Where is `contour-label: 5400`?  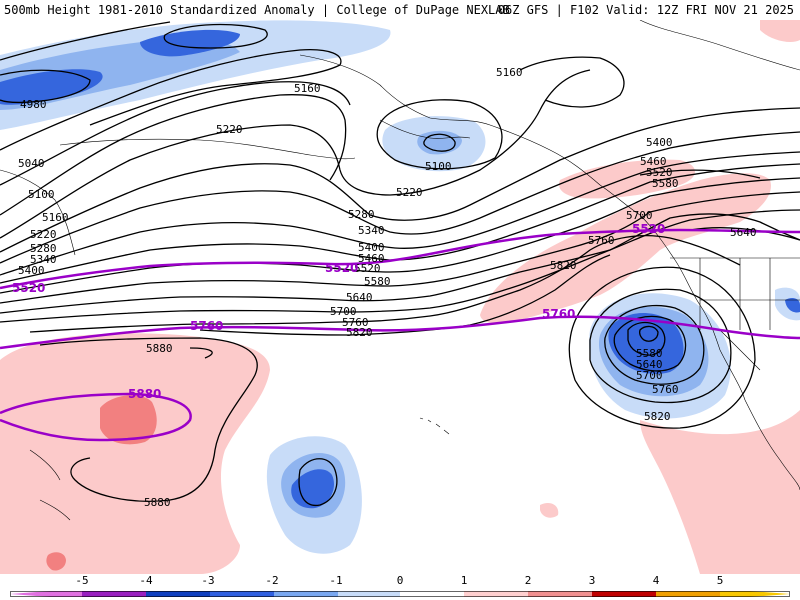
contour-label: 5400 is located at coordinates (659, 142).